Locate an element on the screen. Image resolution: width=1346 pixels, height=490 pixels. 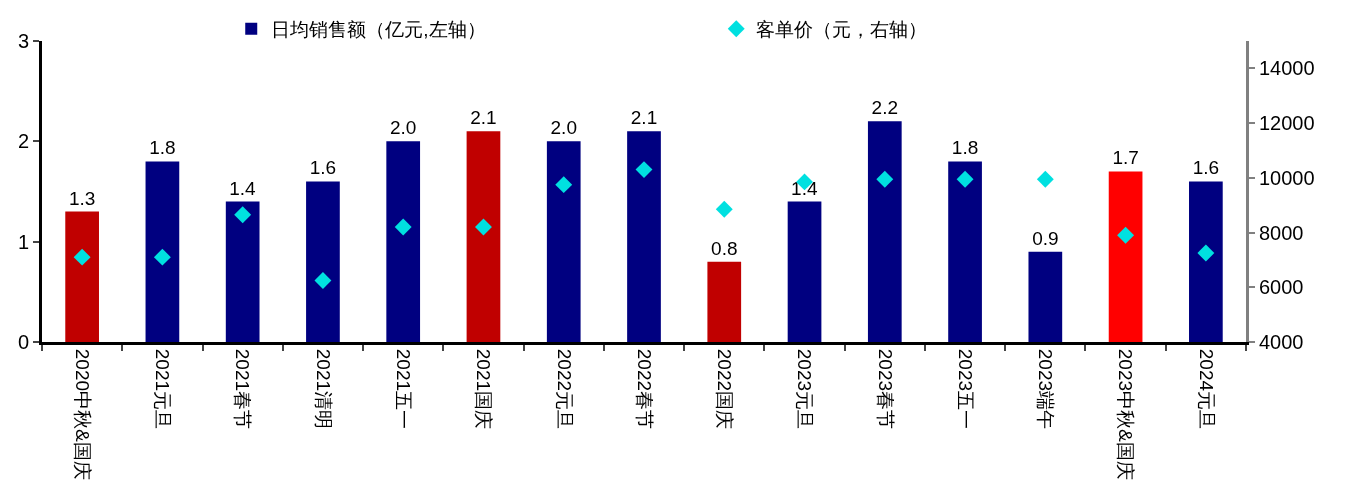
x-tick-label: 2022国庆 is located at coordinates (725, 389).